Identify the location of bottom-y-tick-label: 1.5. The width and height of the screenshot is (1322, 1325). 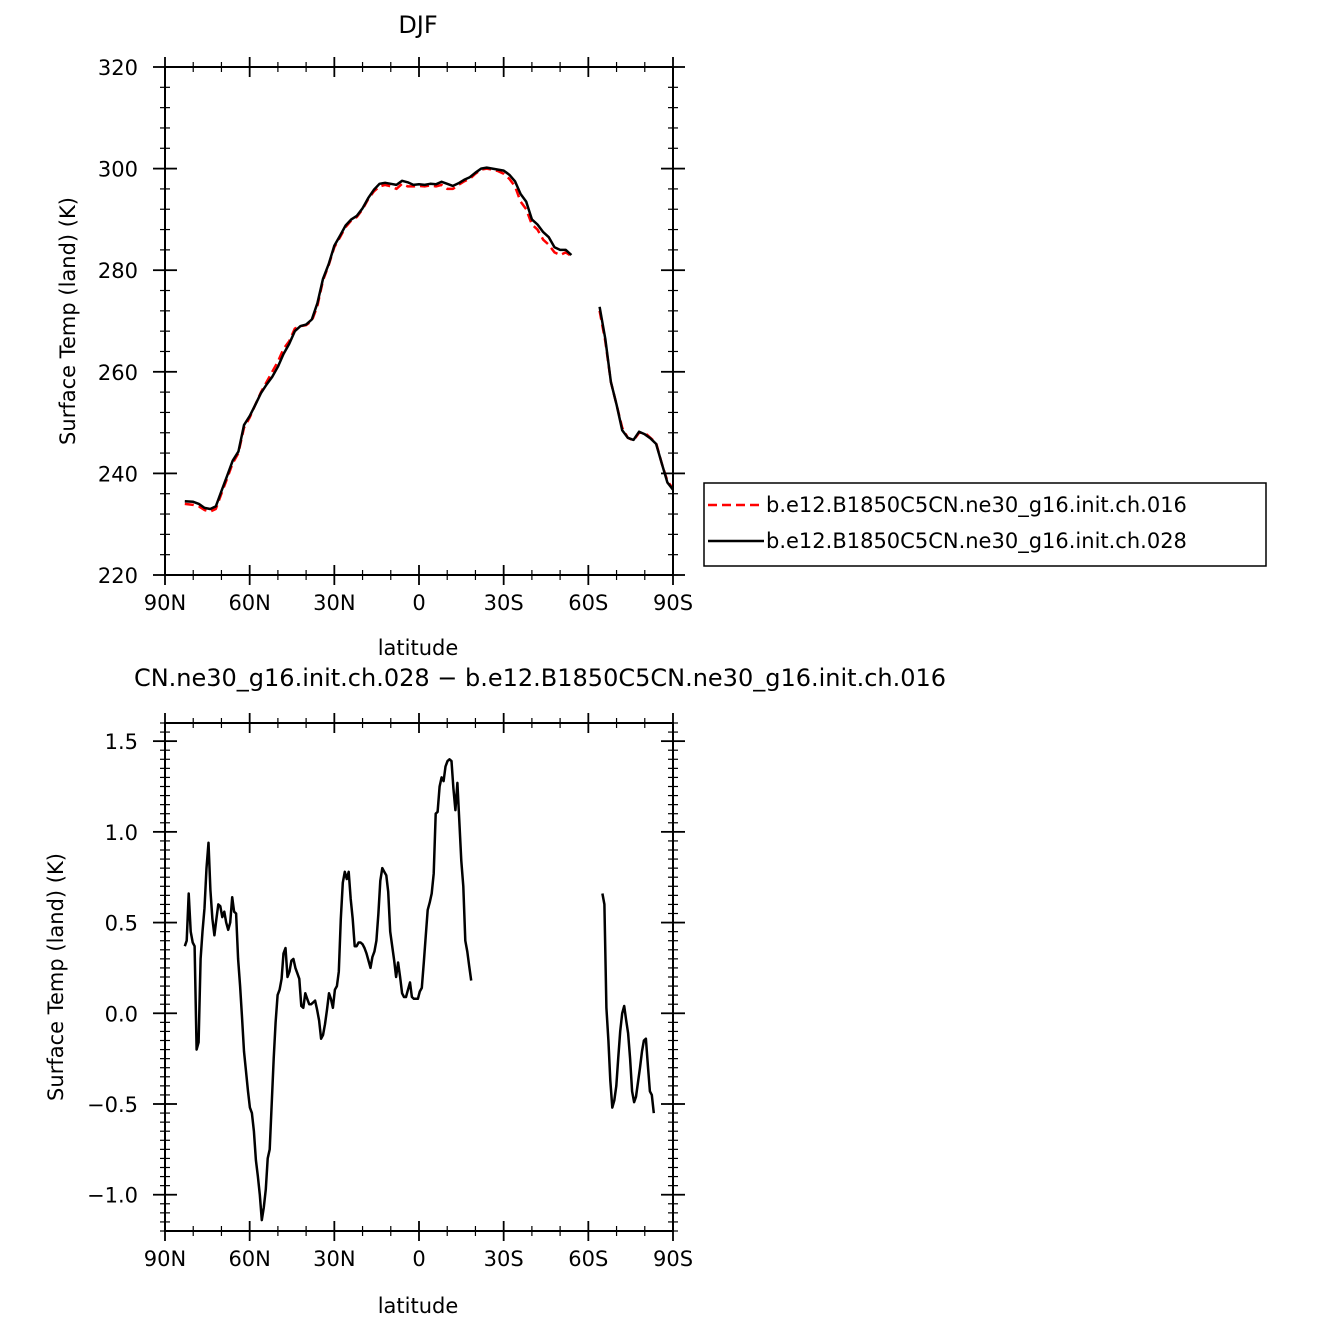
(121, 742).